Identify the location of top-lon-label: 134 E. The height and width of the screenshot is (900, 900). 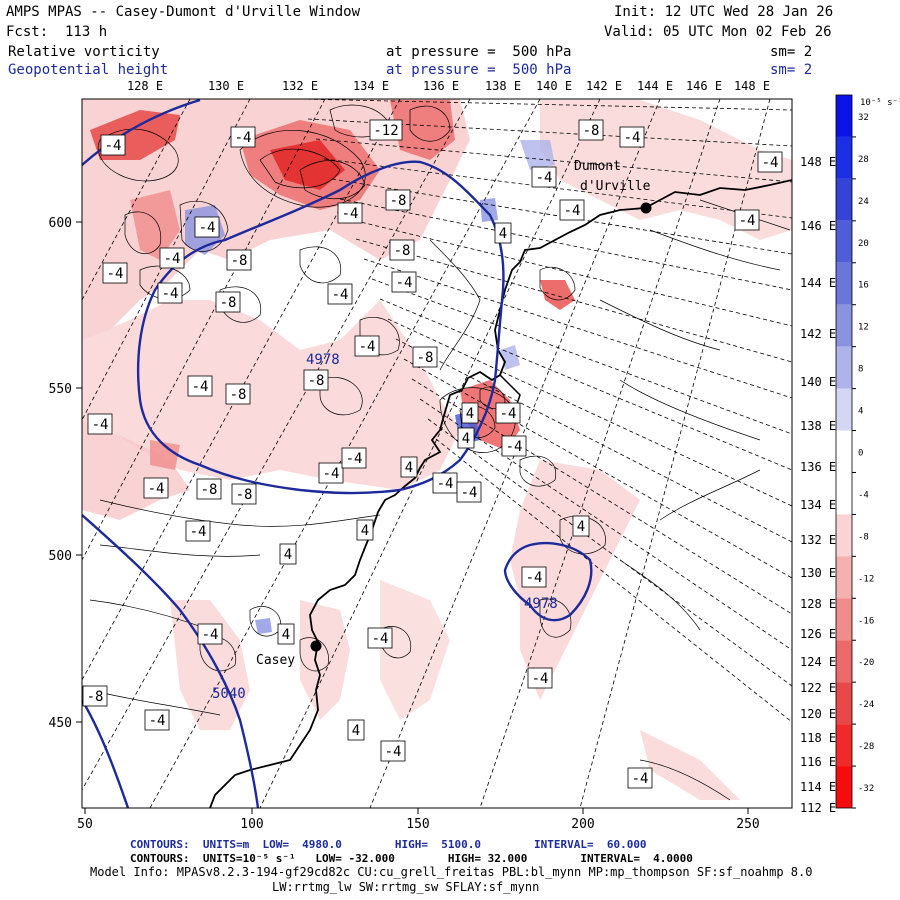
(371, 86).